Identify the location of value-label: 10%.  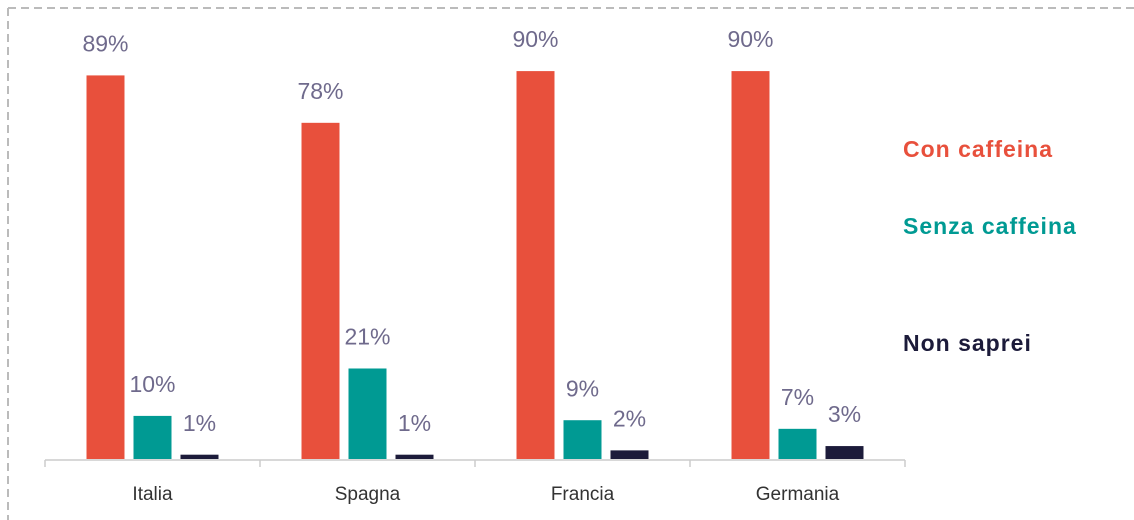
(152, 384).